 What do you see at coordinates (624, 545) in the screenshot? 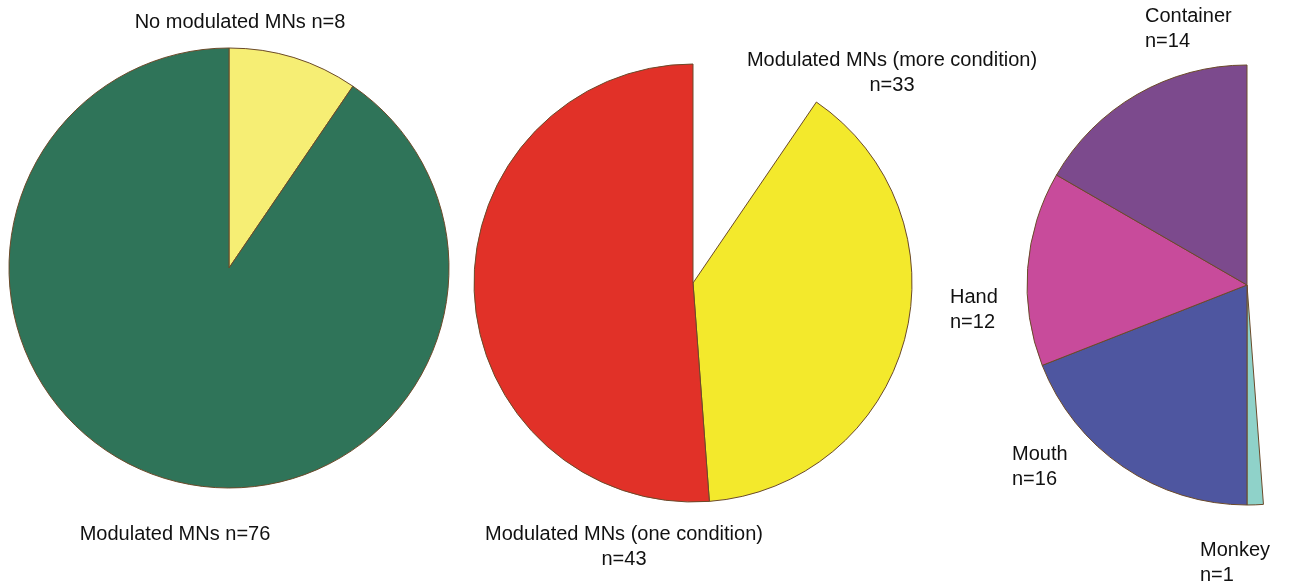
I see `slice-label: Modulated MNs (one condition) n=43` at bounding box center [624, 545].